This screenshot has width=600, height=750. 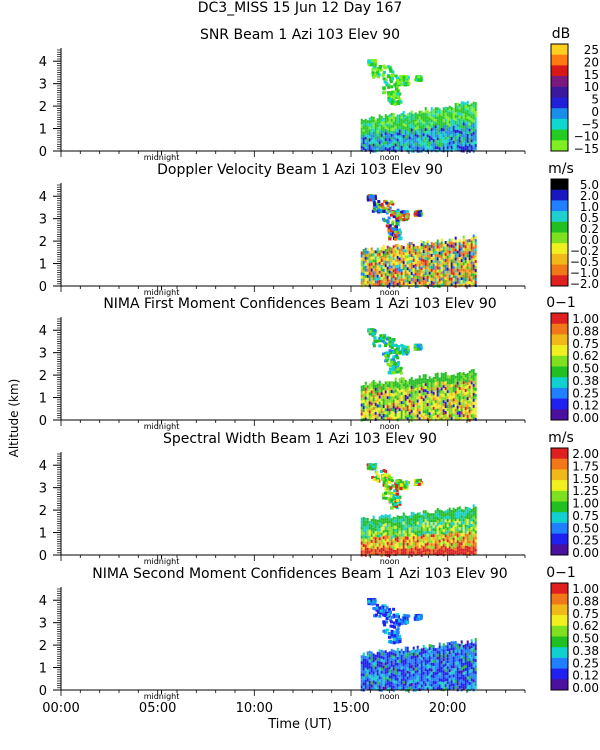 I want to click on colorbar-label: 0.75, so click(x=585, y=344).